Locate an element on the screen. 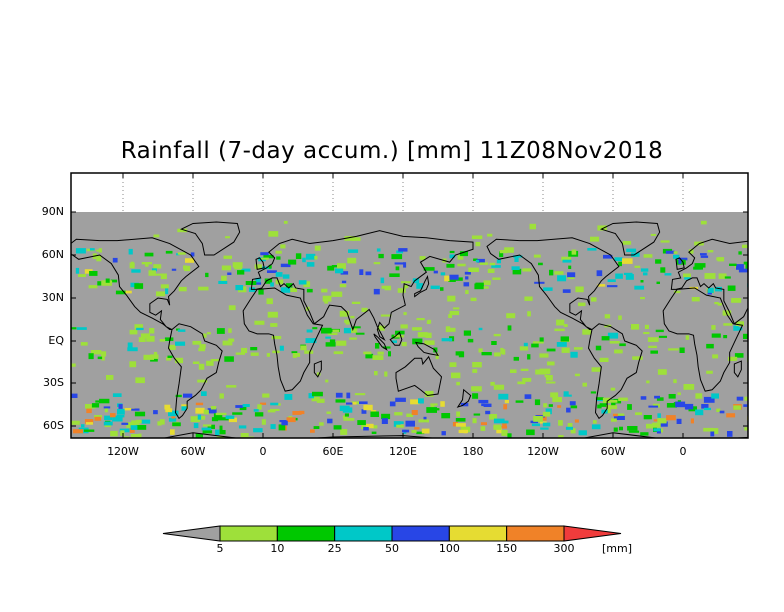 This screenshot has width=784, height=612. lon-label: 60W is located at coordinates (193, 451).